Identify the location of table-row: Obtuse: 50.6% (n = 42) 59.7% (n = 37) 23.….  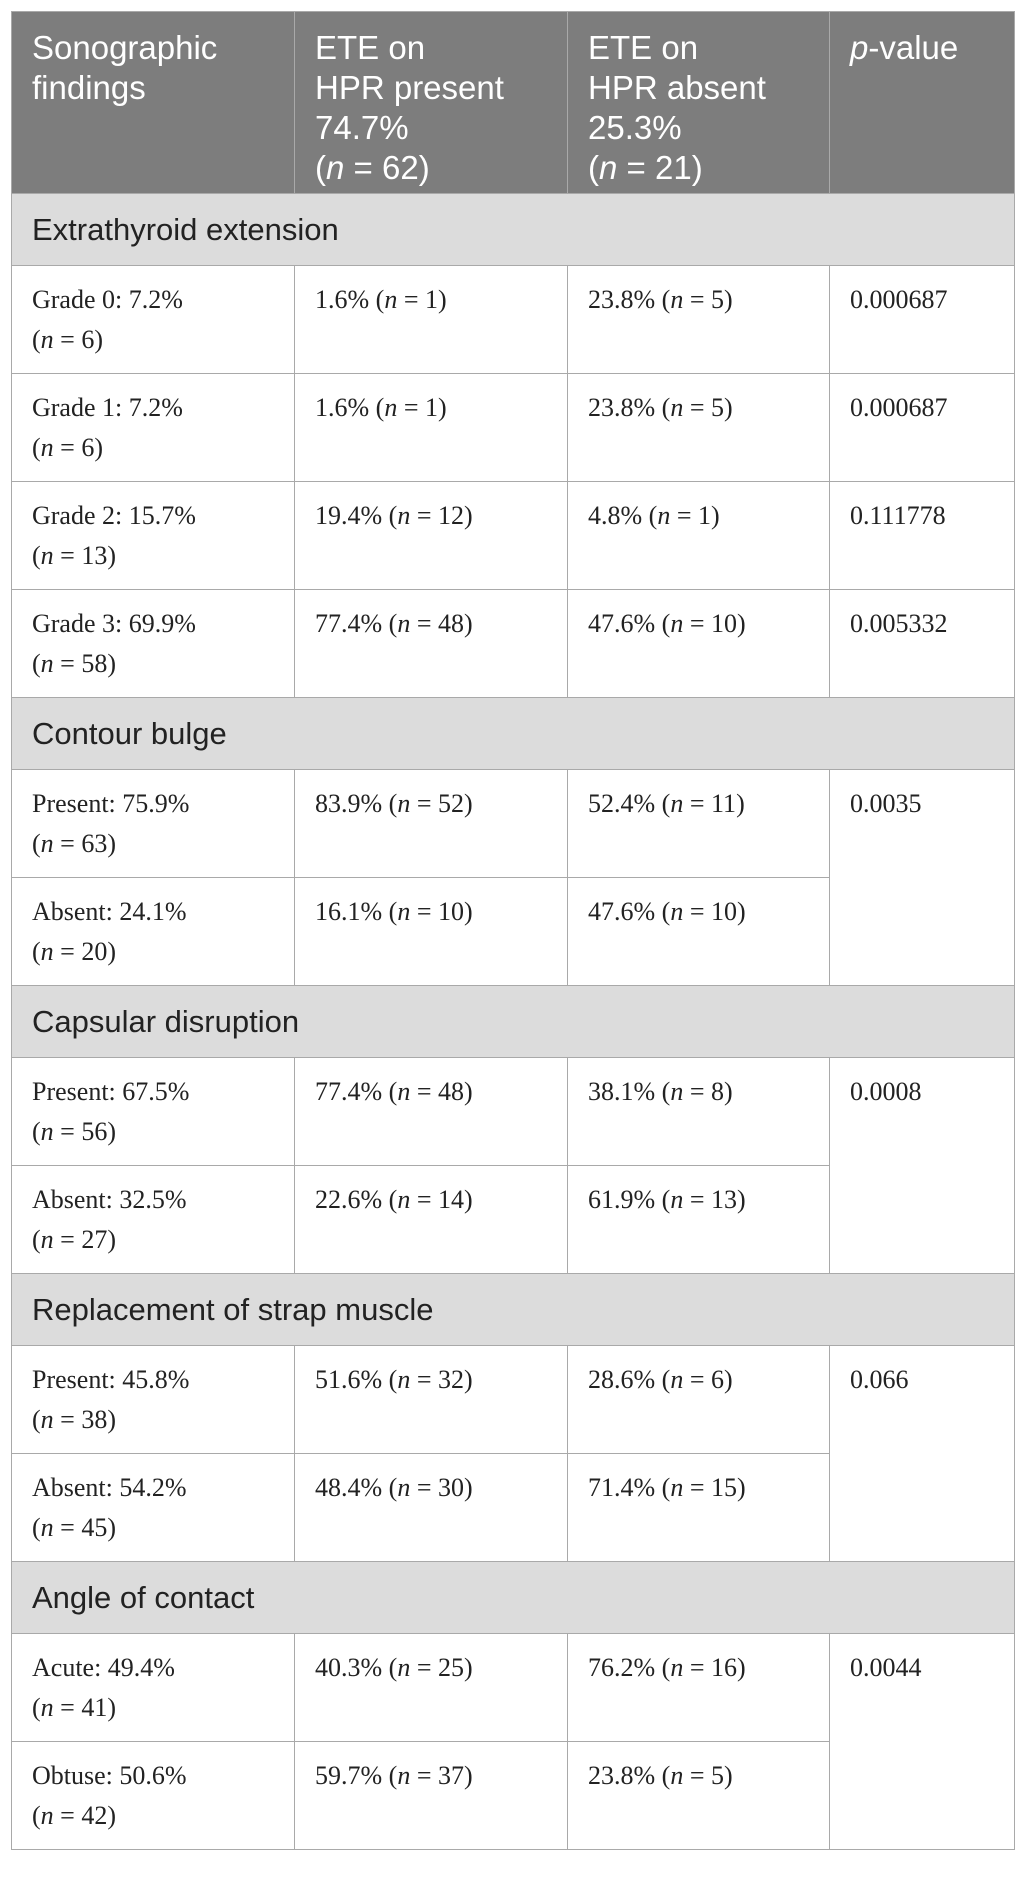
(513, 1795).